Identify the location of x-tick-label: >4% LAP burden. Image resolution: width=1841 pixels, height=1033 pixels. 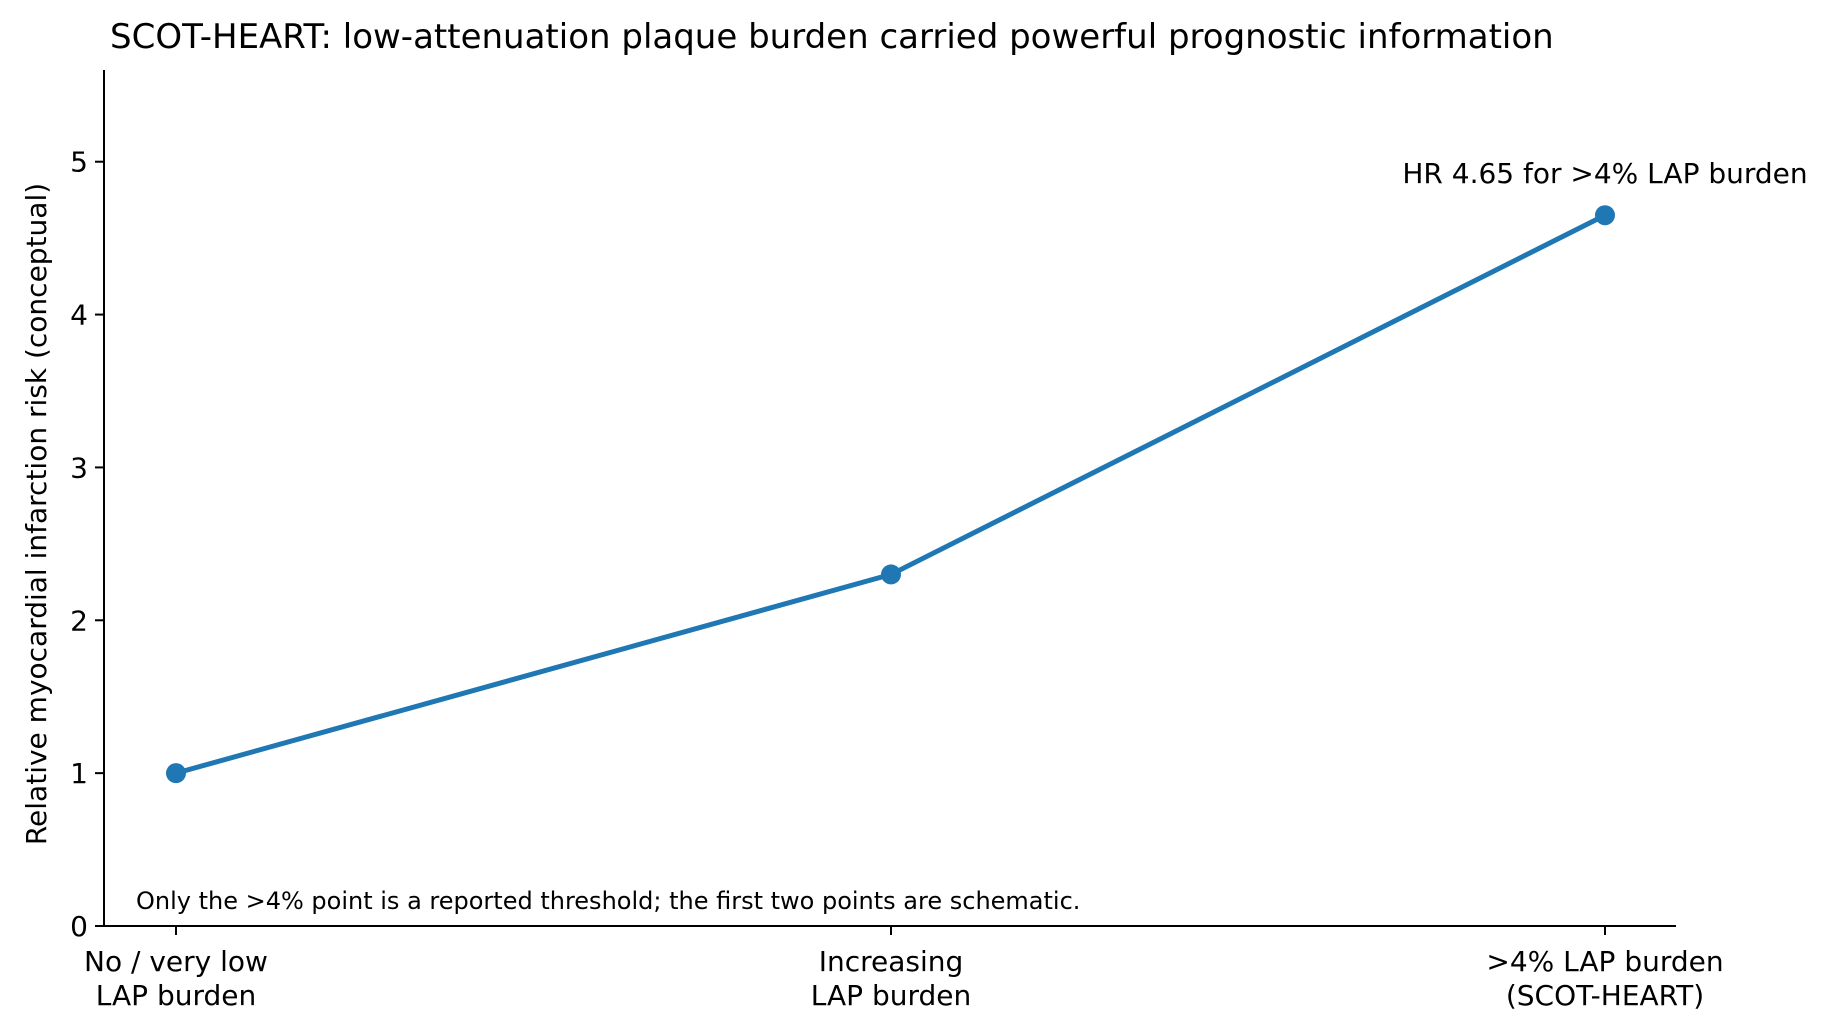
(1604, 961).